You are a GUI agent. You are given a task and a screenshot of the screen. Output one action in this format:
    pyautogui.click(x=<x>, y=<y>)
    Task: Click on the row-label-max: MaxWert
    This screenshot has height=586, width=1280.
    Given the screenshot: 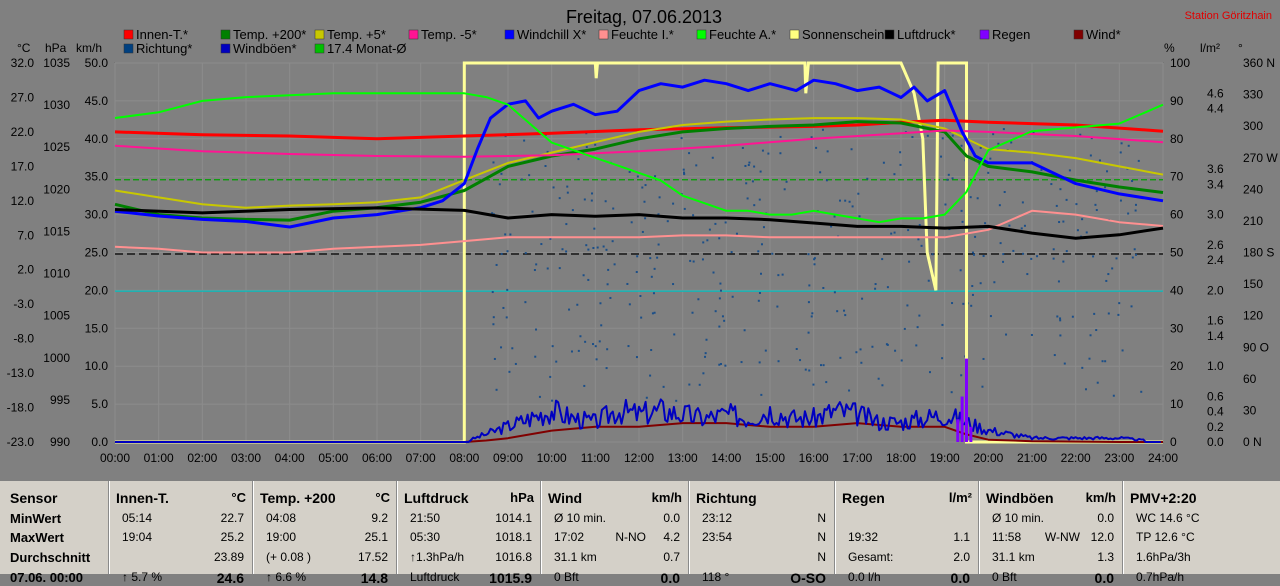 What is the action you would take?
    pyautogui.click(x=37, y=537)
    